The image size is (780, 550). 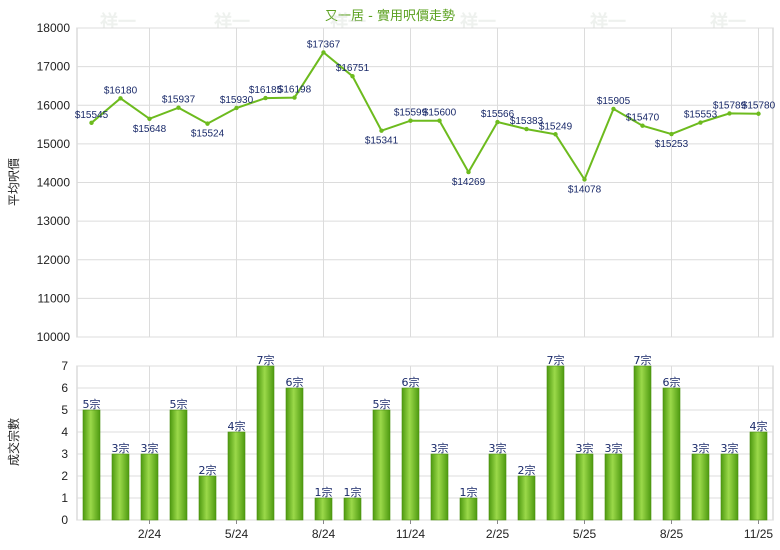 What do you see at coordinates (13, 442) in the screenshot?
I see `bar-y-axis-label: 成交宗數` at bounding box center [13, 442].